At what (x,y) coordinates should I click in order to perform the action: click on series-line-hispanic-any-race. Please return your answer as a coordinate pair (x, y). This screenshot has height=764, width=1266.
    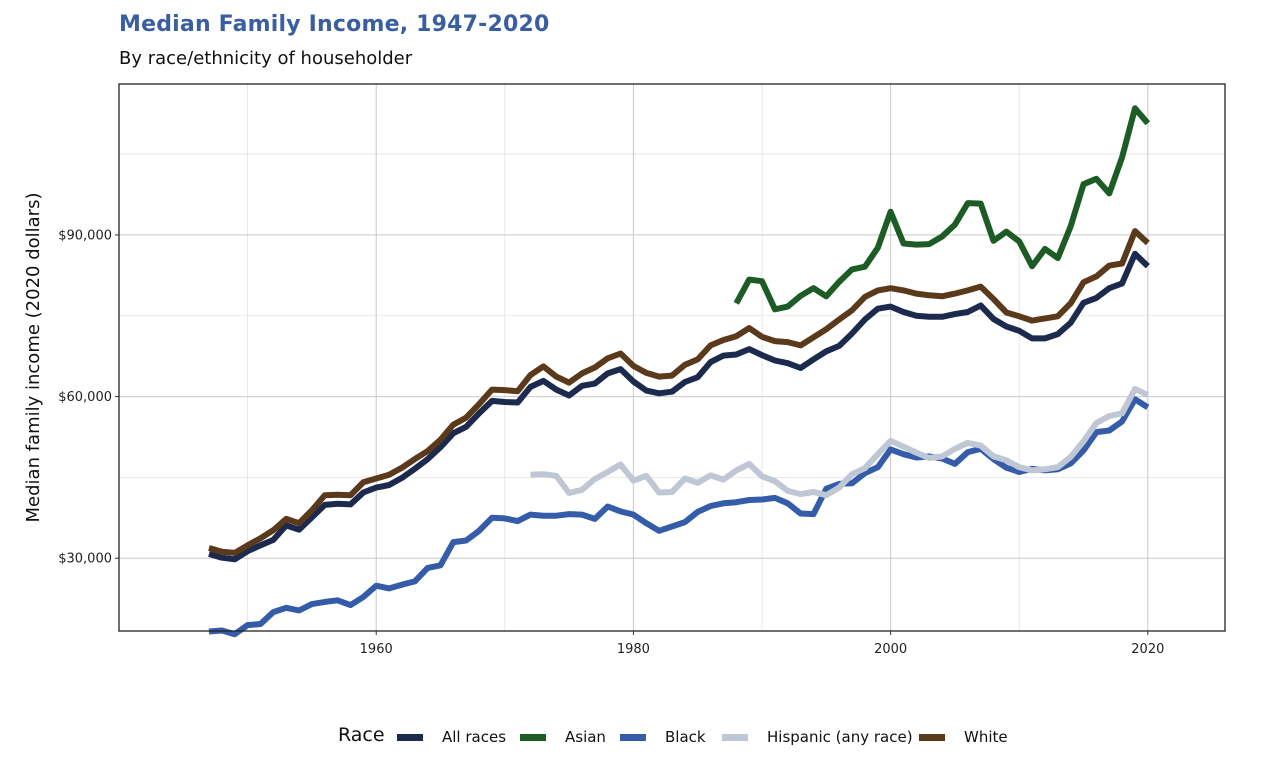
    Looking at the image, I should click on (840, 442).